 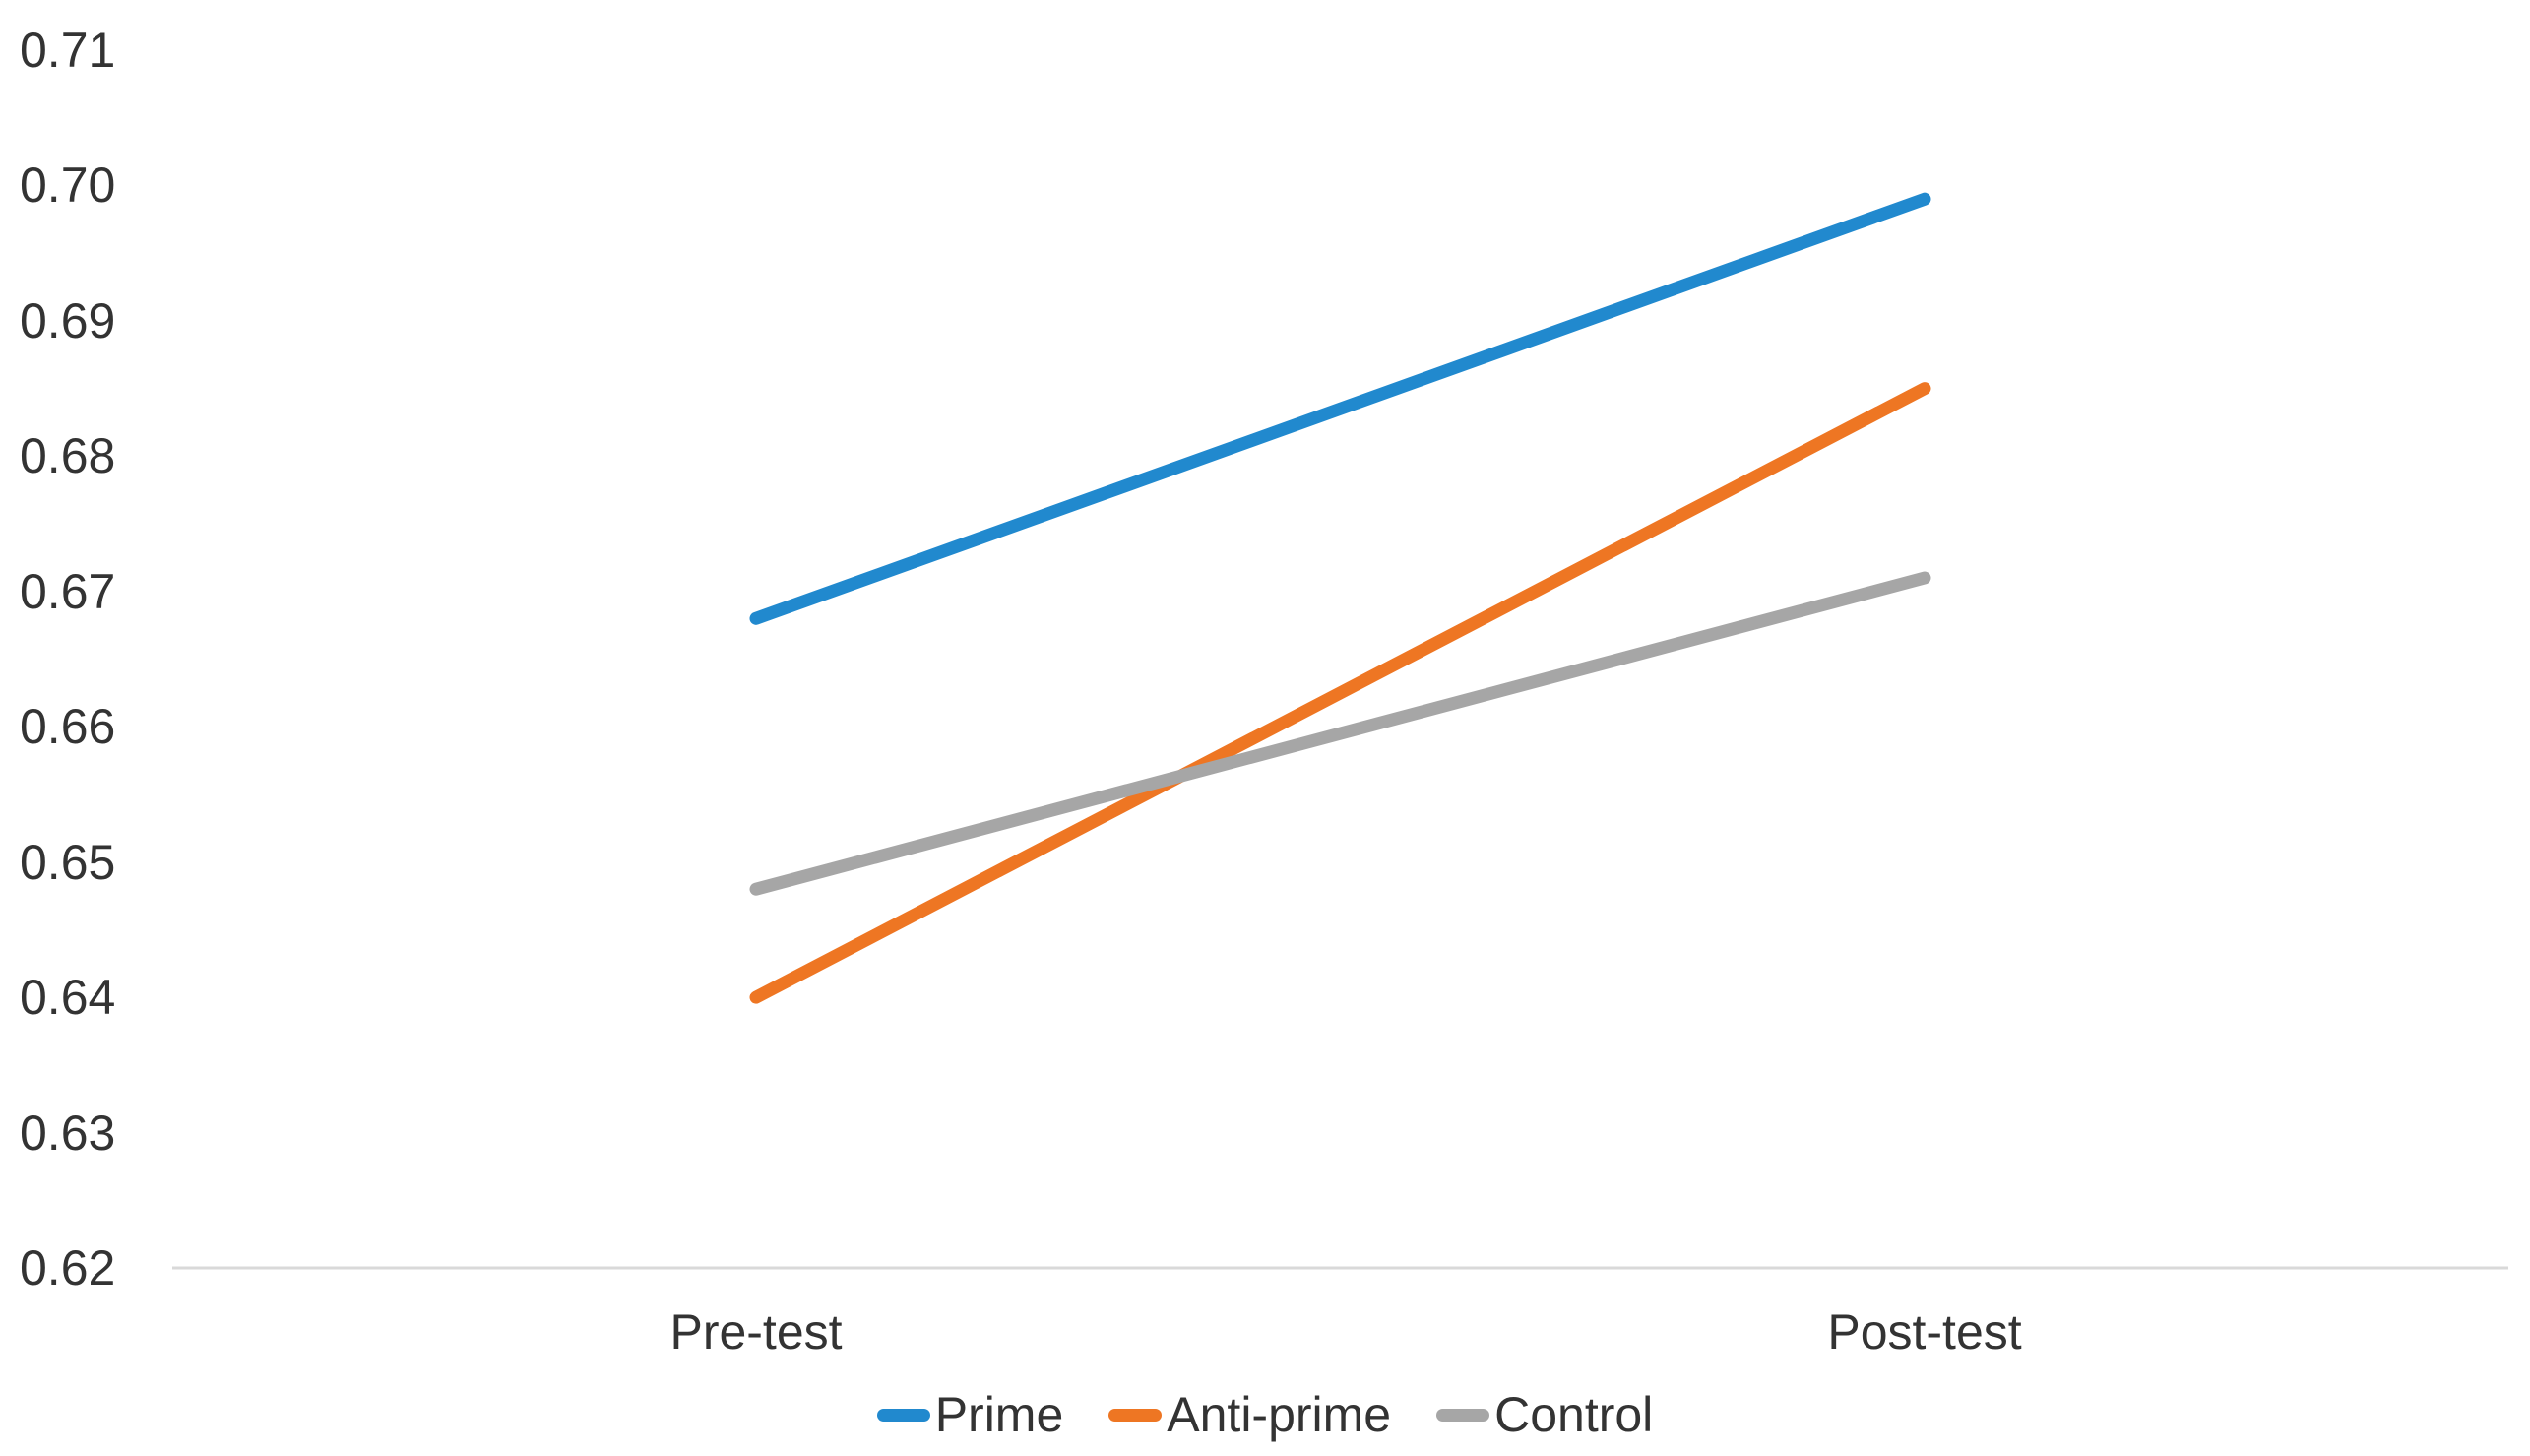 What do you see at coordinates (999, 1414) in the screenshot?
I see `legend-label-prime: Prime` at bounding box center [999, 1414].